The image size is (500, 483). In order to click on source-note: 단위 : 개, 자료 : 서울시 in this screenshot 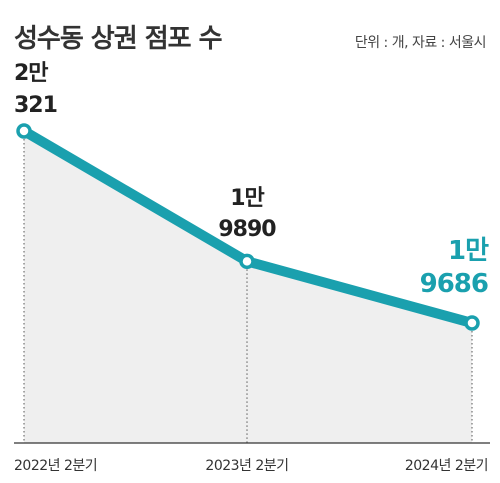, I will do `click(420, 43)`.